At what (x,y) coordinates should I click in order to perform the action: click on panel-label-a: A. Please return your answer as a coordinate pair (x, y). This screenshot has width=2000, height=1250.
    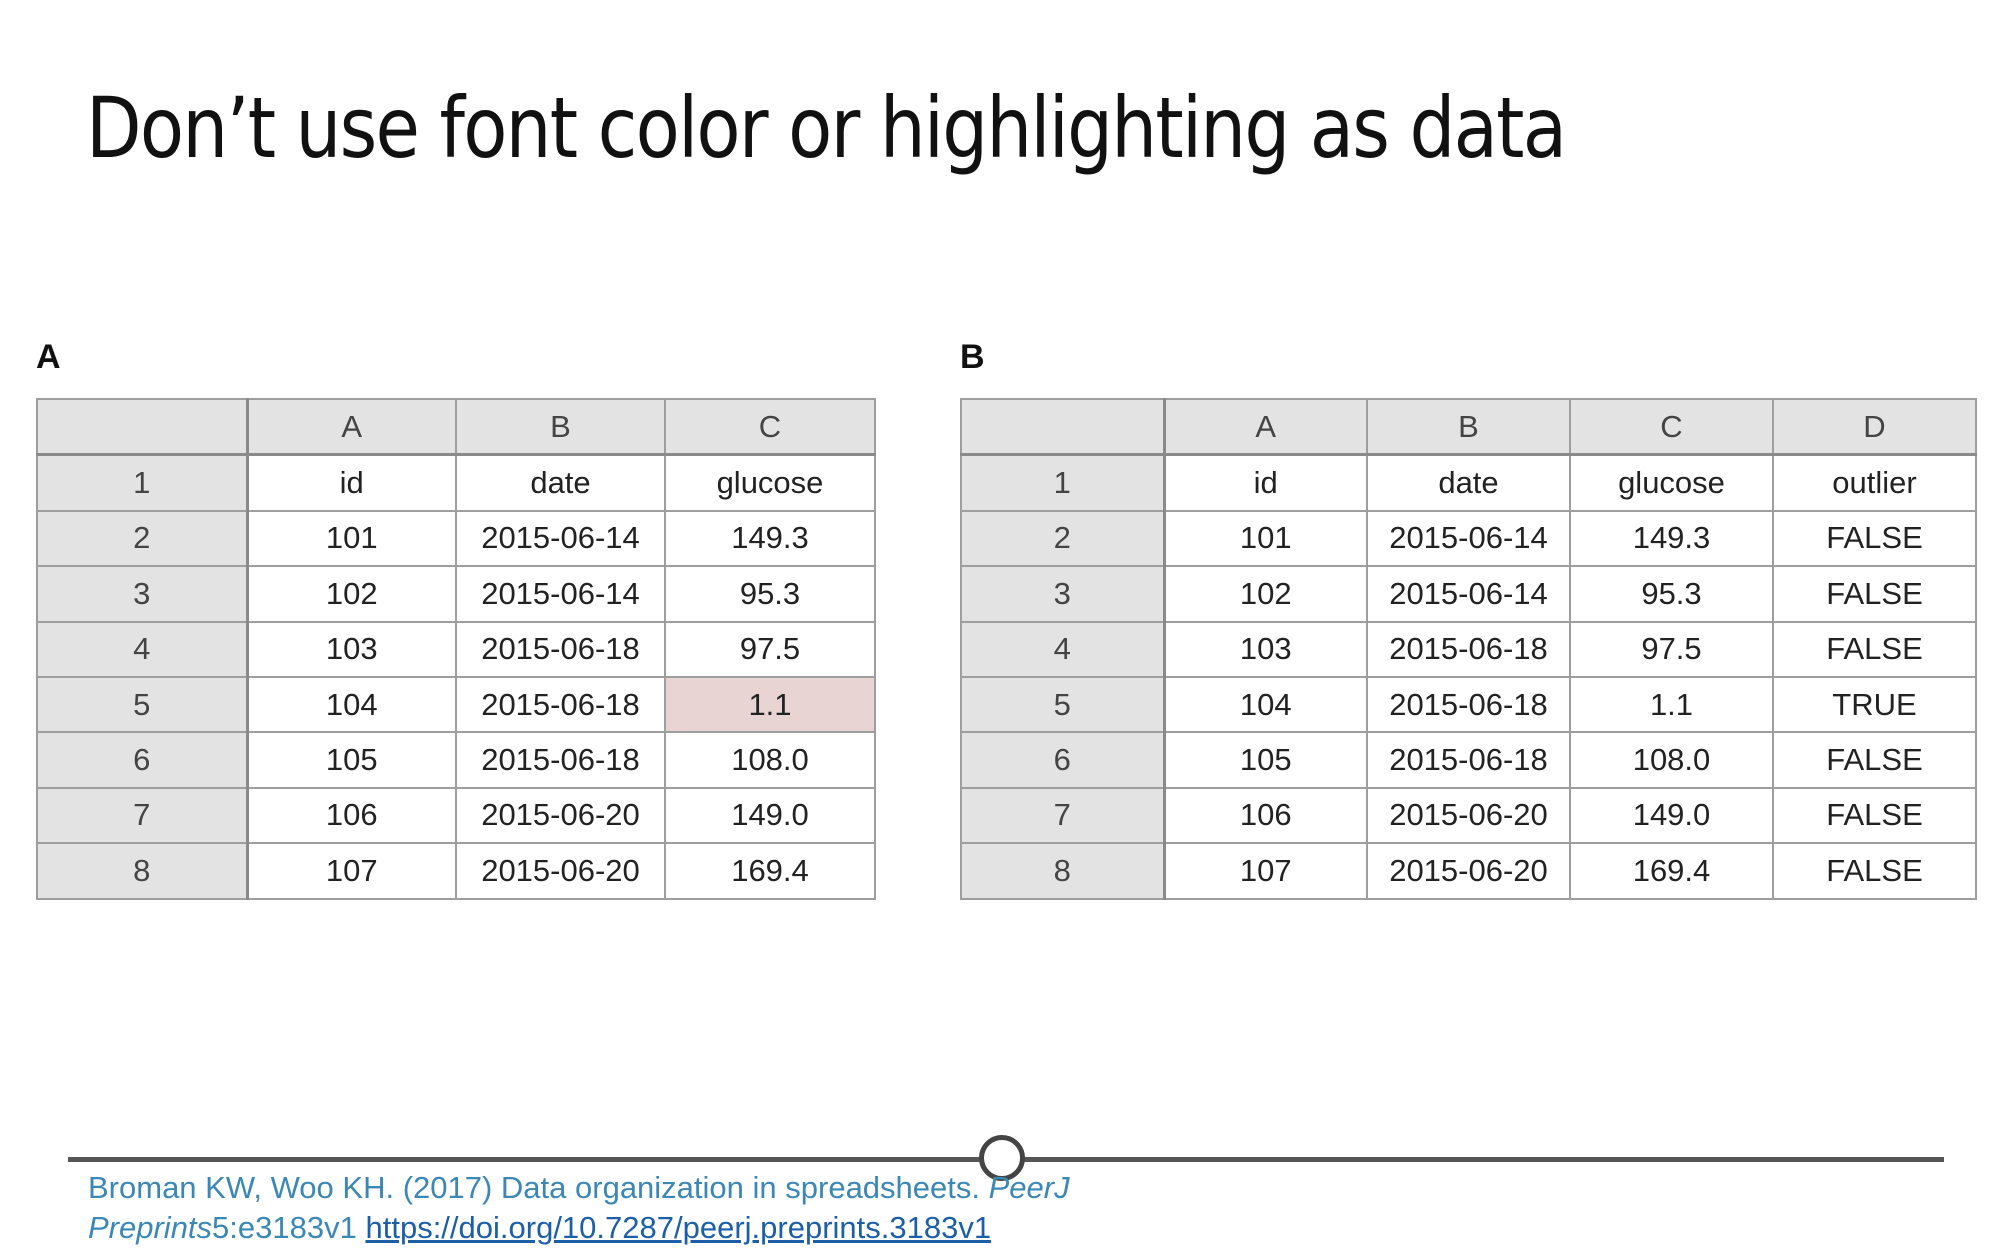
    Looking at the image, I should click on (48, 357).